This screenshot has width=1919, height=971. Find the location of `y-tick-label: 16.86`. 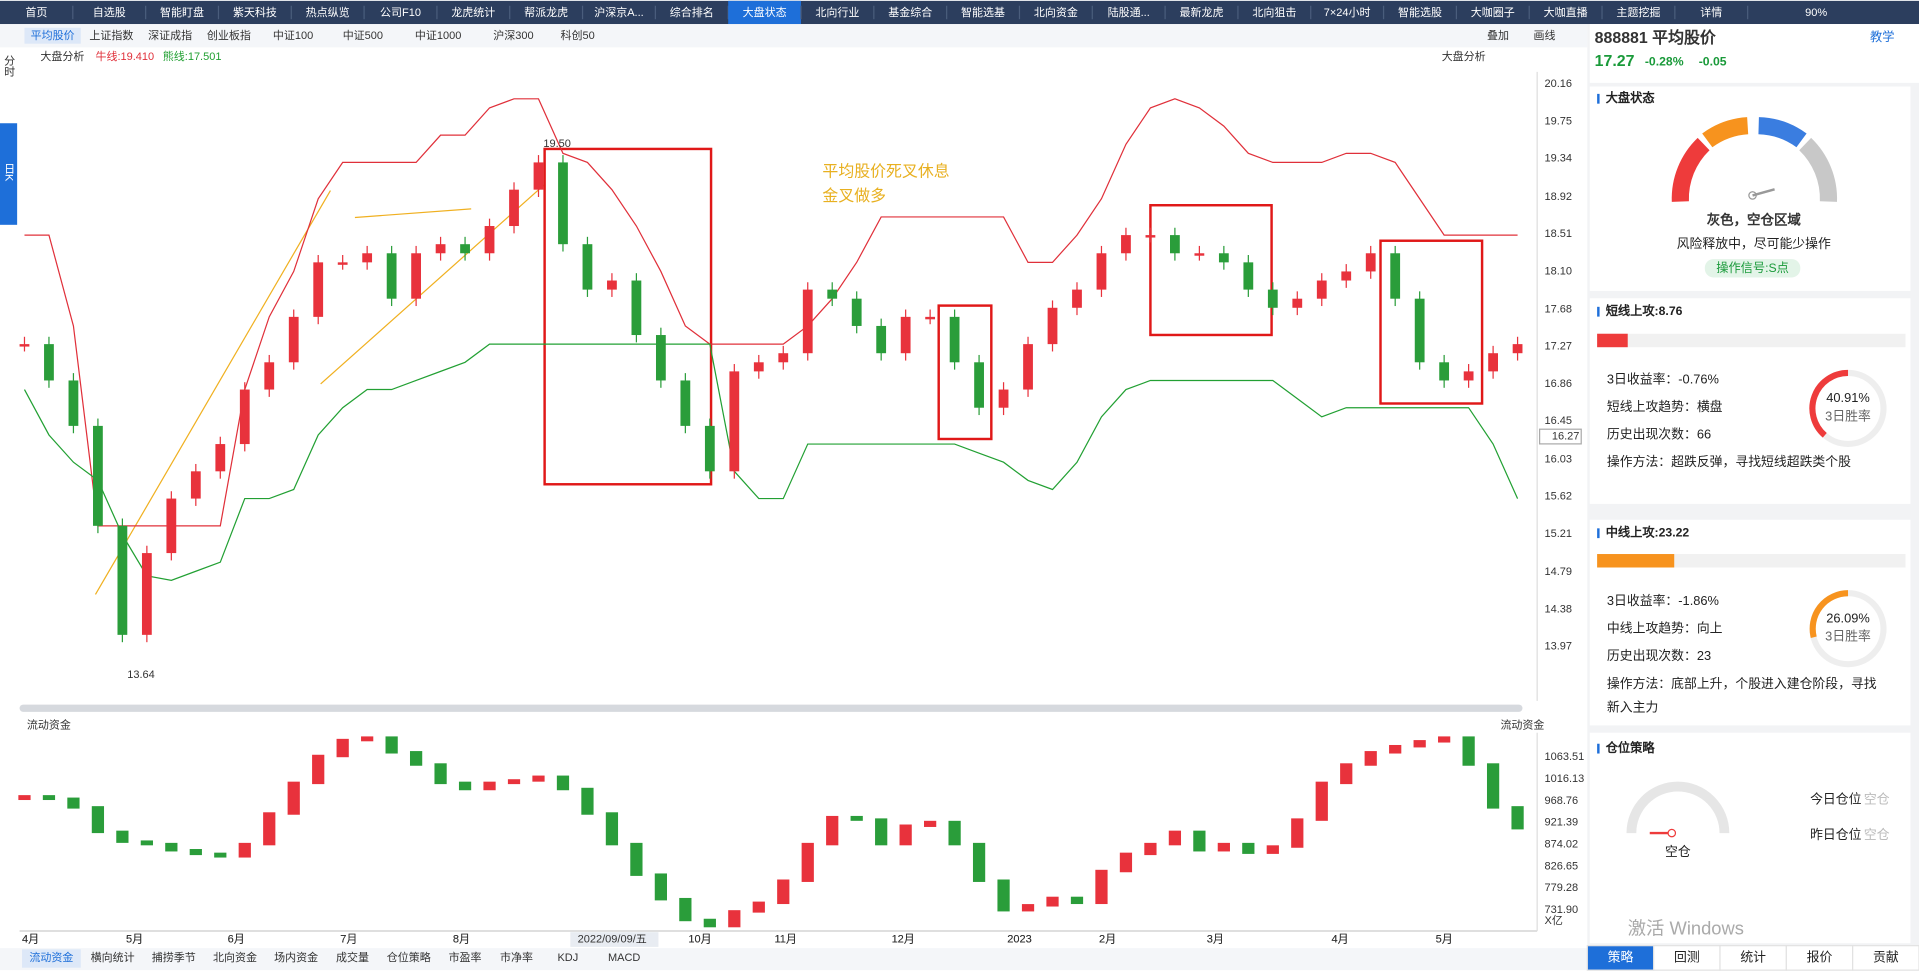

y-tick-label: 16.86 is located at coordinates (1559, 384).